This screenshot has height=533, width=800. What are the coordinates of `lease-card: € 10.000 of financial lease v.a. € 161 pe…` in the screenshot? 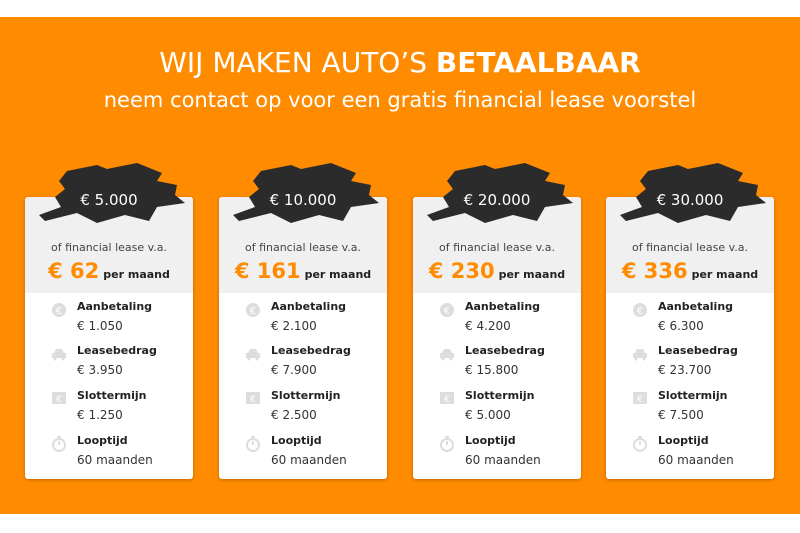 It's located at (303, 321).